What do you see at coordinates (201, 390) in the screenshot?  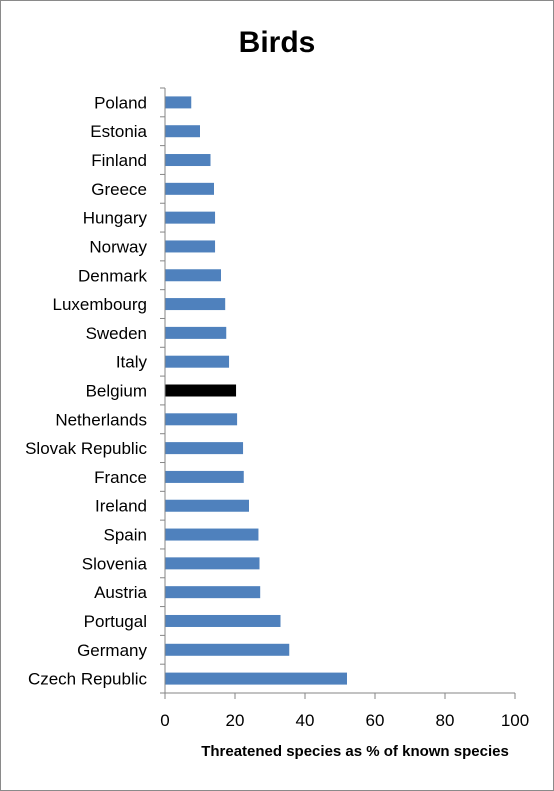 I see `bar-belgium` at bounding box center [201, 390].